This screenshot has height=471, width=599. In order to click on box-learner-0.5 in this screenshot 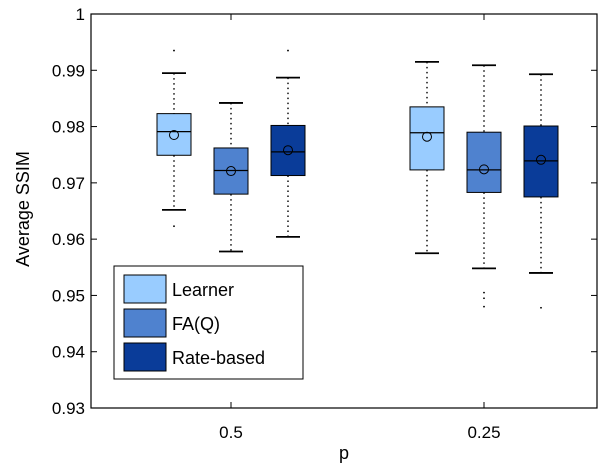, I will do `click(174, 138)`.